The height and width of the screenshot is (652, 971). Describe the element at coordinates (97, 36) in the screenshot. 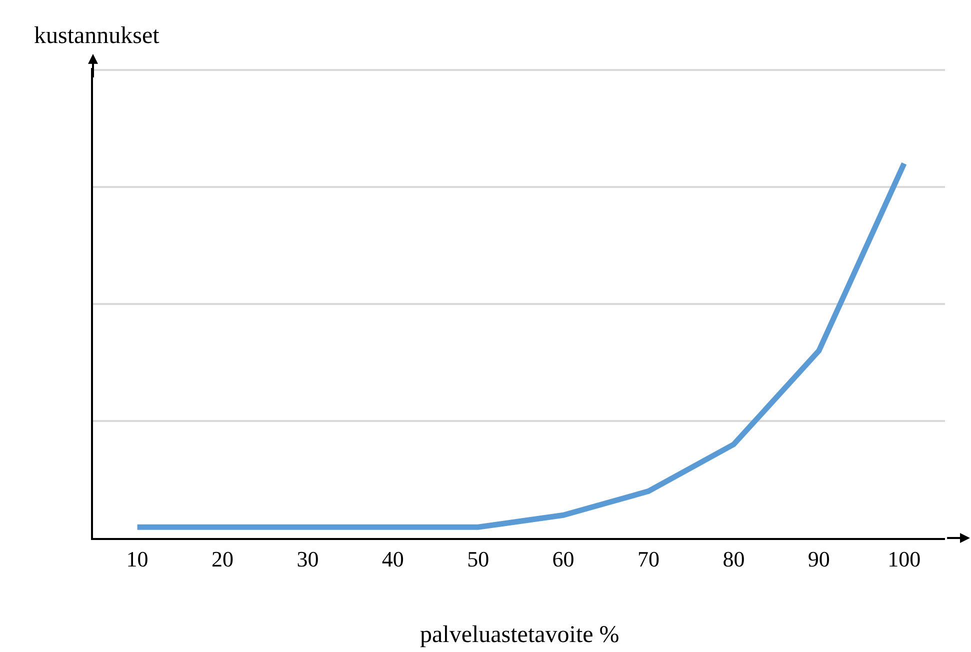

I see `y-axis-title: kustannukset` at that location.